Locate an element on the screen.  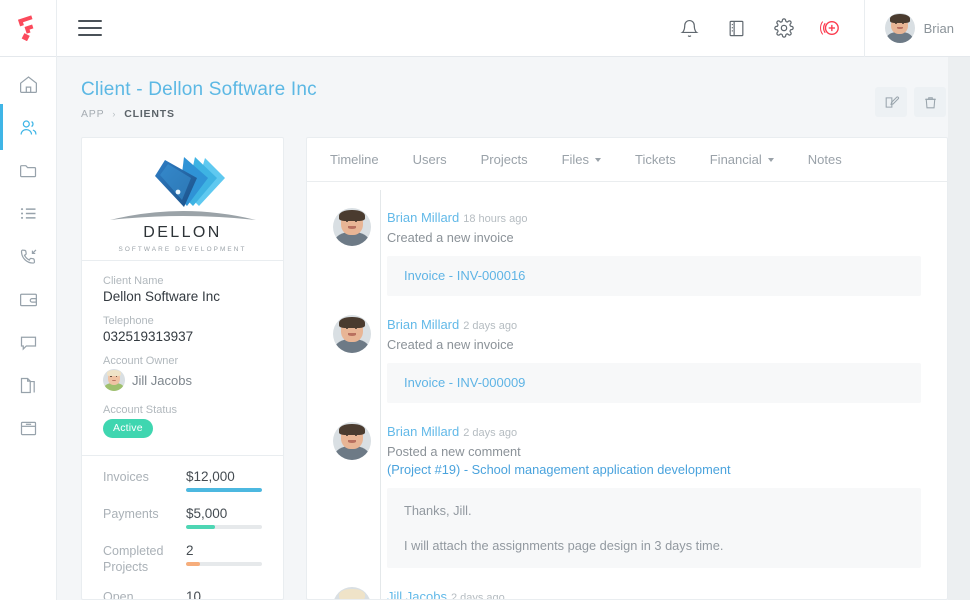
tab-tickets: Tickets is located at coordinates (655, 160).